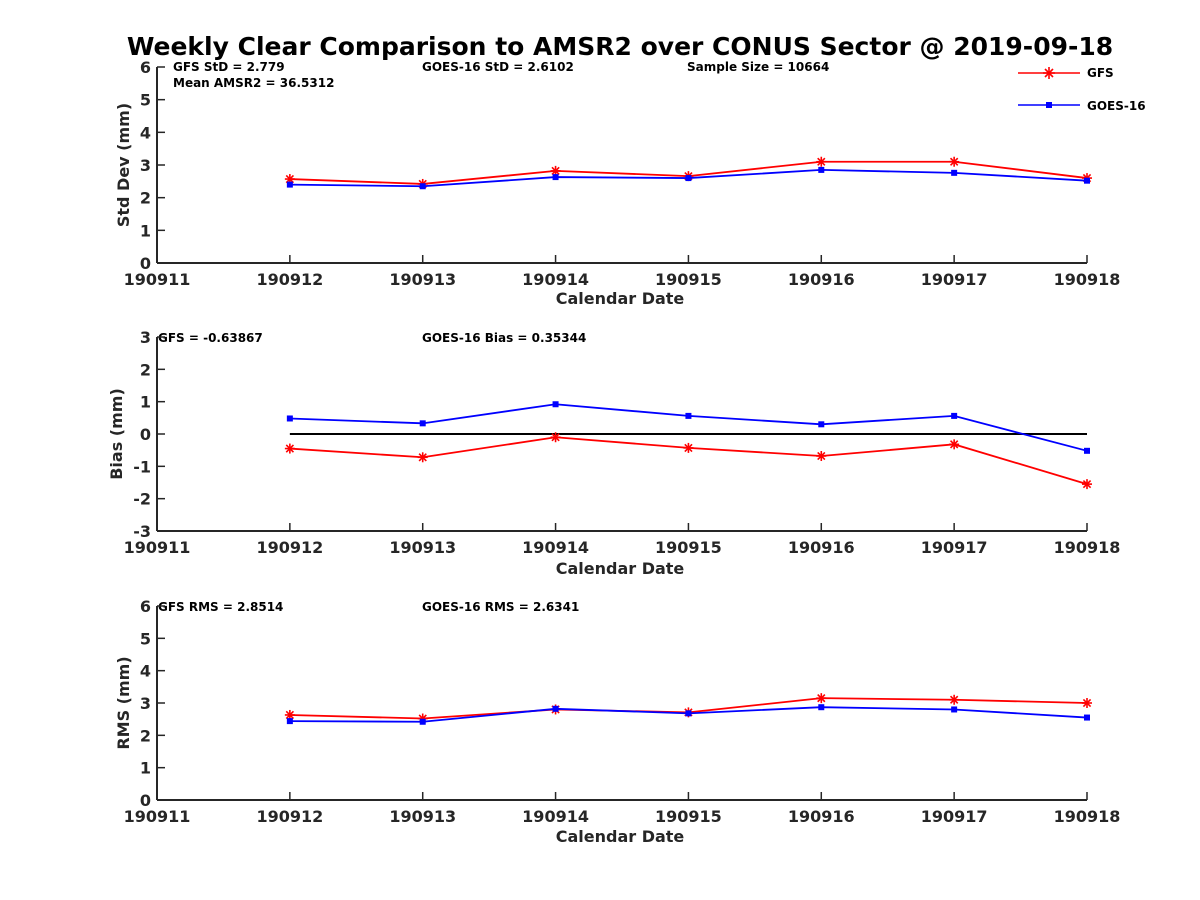 The width and height of the screenshot is (1200, 900). Describe the element at coordinates (116, 434) in the screenshot. I see `y-axis-label: Bias (mm)` at that location.